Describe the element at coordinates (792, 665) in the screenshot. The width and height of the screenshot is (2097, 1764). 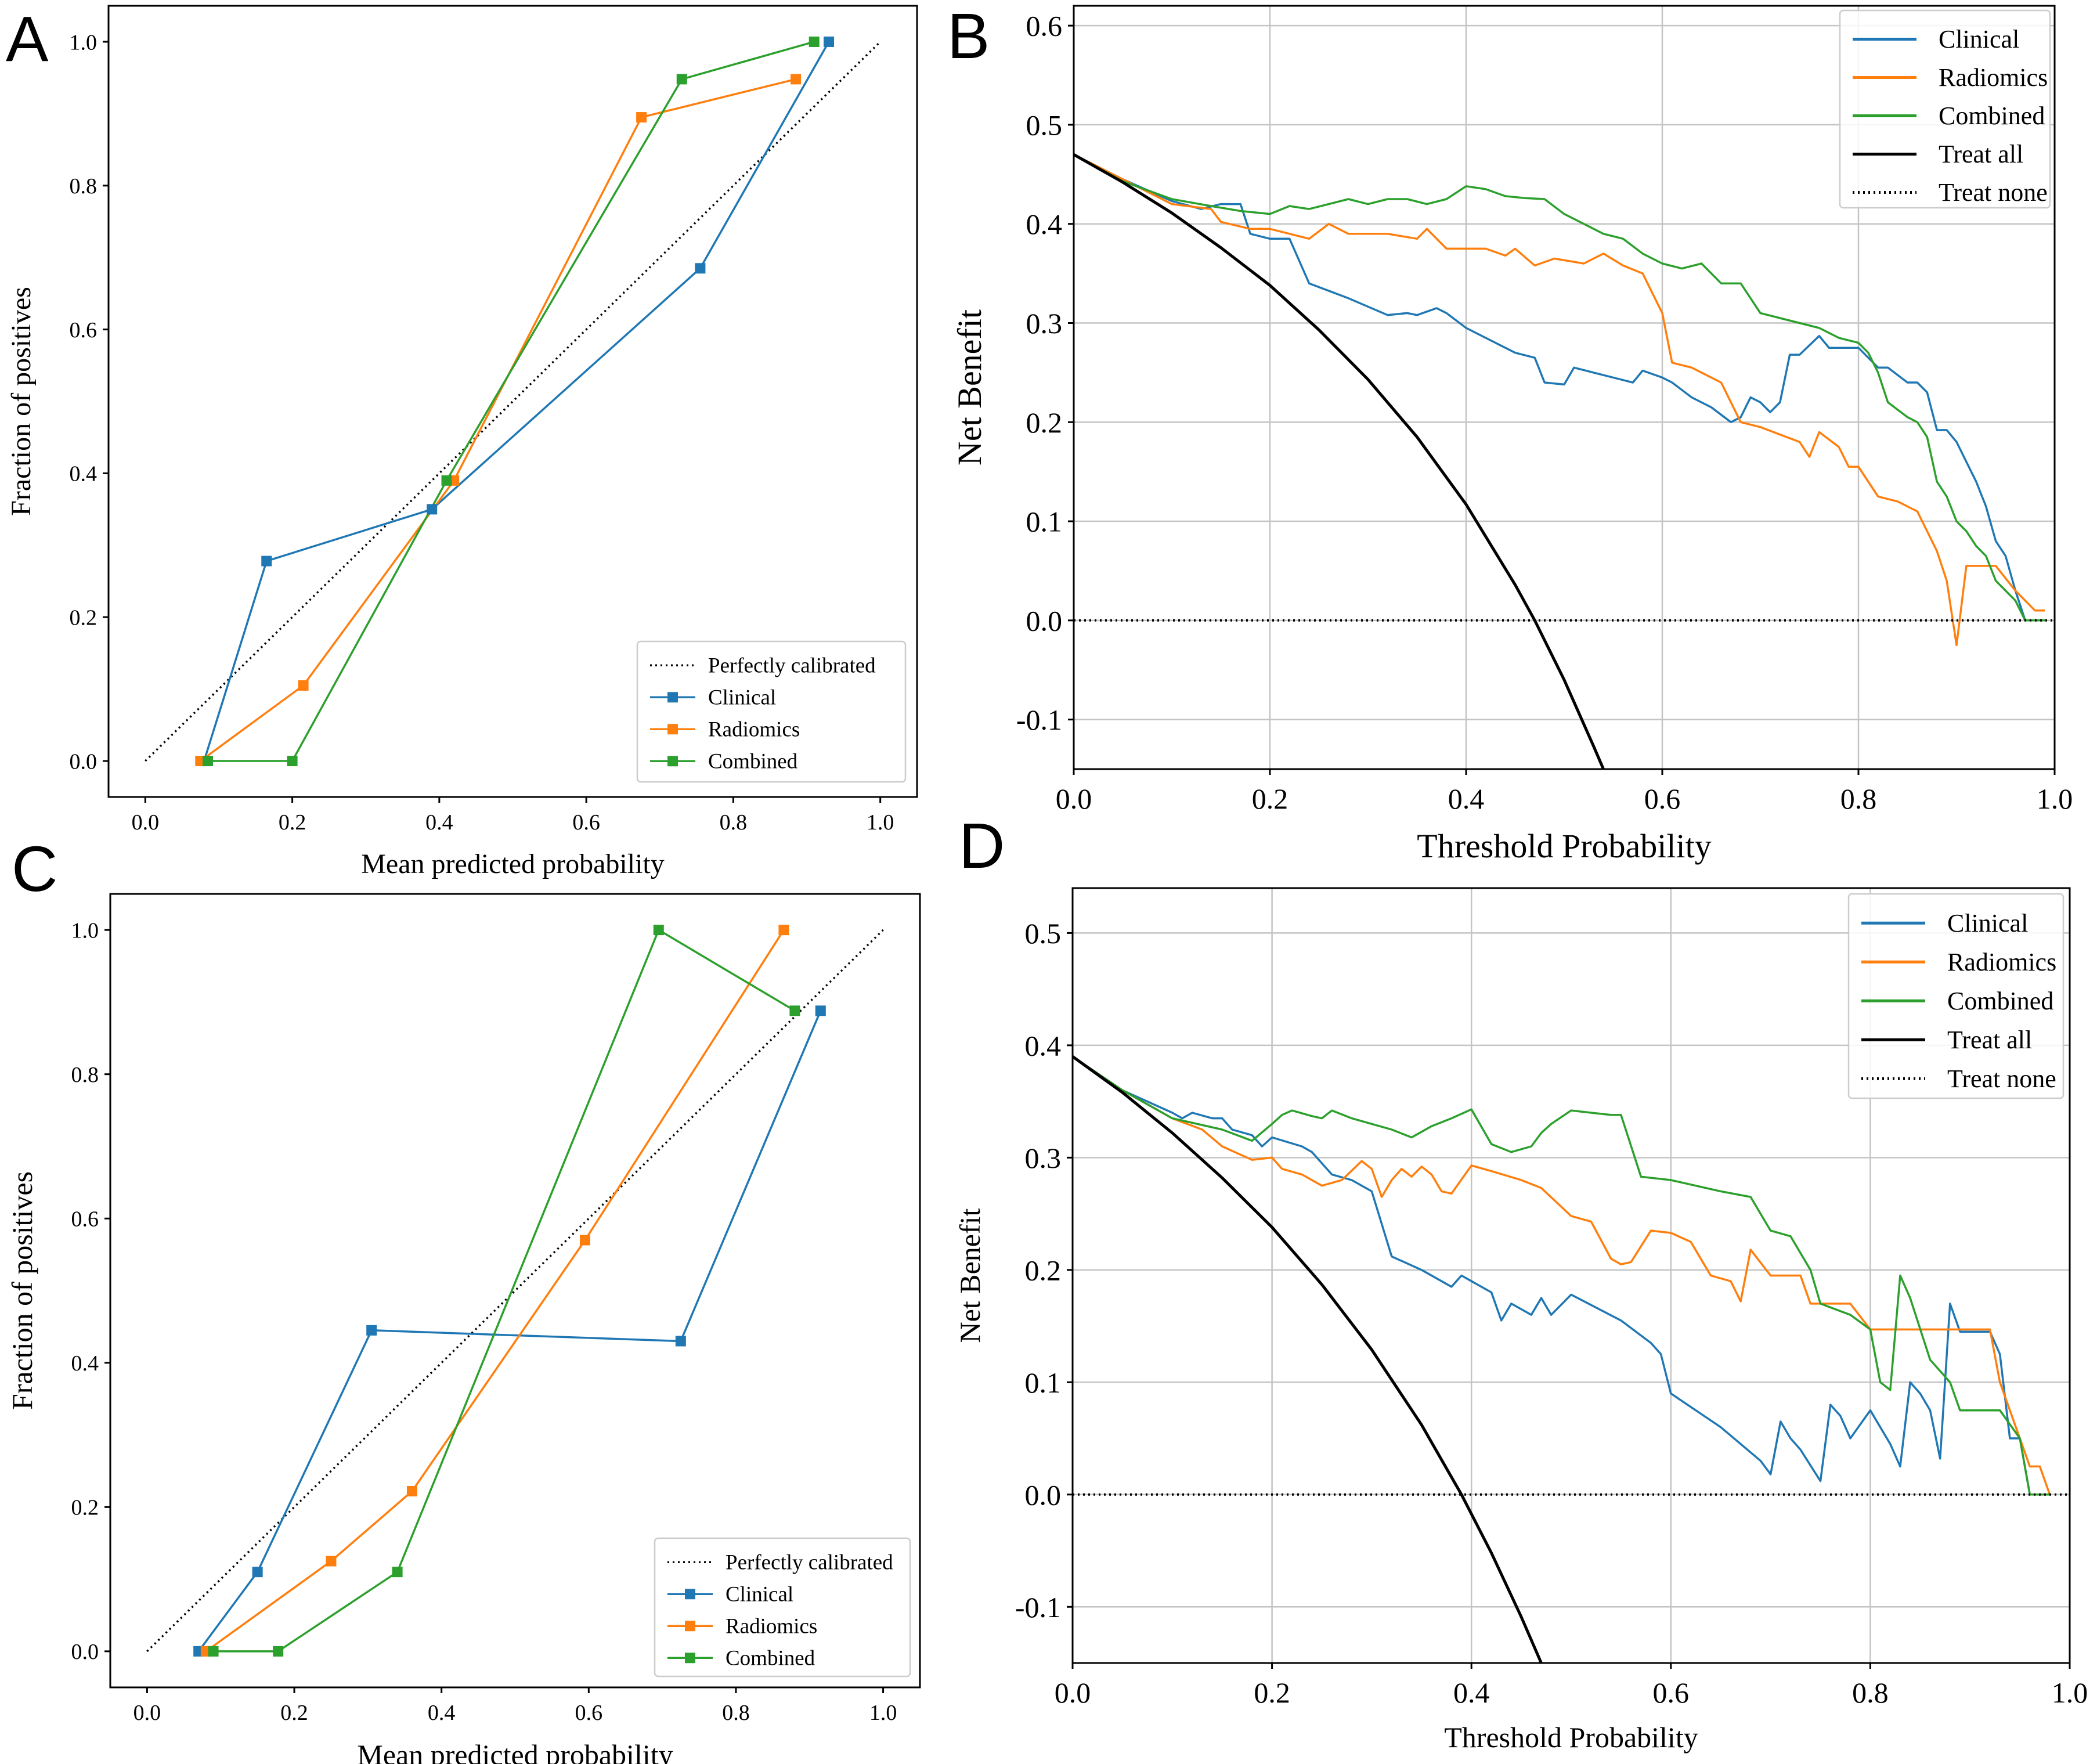
I see `legend-label: Perfectly calibrated` at that location.